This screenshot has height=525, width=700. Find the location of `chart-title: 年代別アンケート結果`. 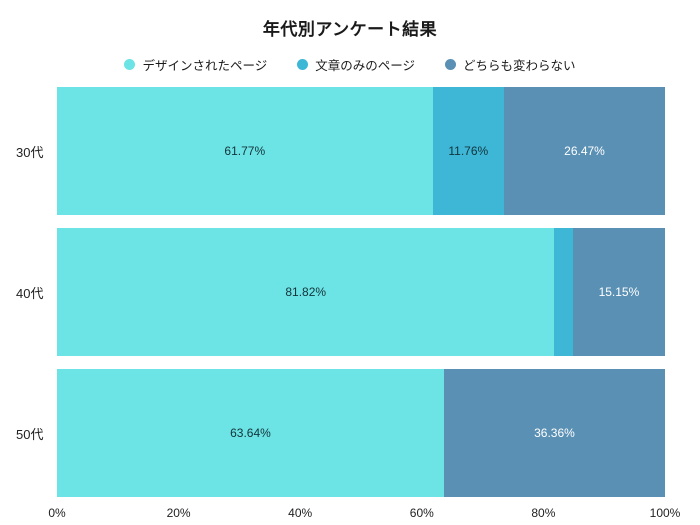

chart-title: 年代別アンケート結果 is located at coordinates (350, 29).